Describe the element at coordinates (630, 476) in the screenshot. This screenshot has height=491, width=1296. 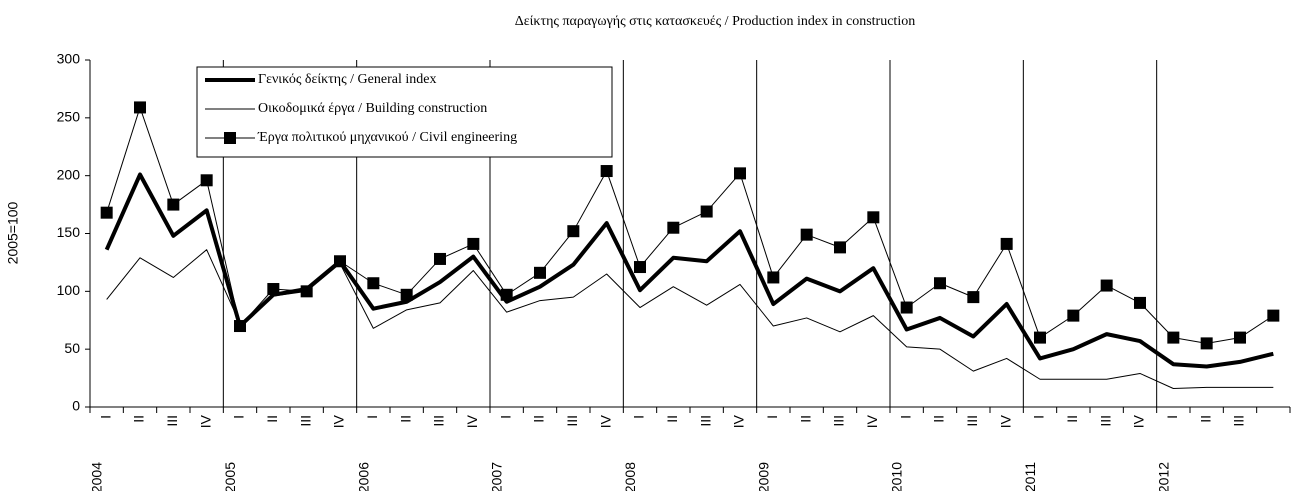
I see `year-label: 2008` at that location.